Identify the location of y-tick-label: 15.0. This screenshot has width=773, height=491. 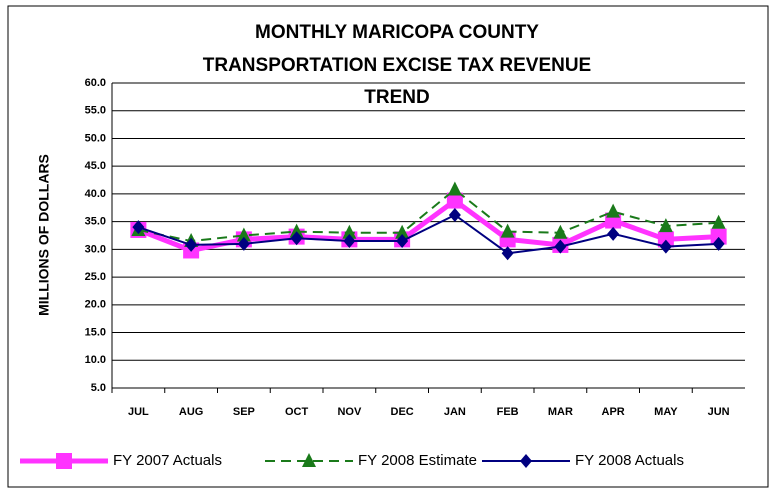
(95, 332).